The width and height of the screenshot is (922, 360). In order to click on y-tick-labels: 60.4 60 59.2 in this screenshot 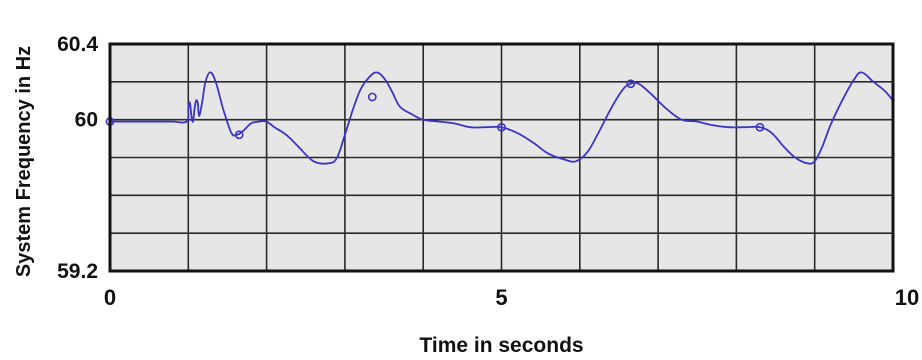, I will do `click(77, 158)`.